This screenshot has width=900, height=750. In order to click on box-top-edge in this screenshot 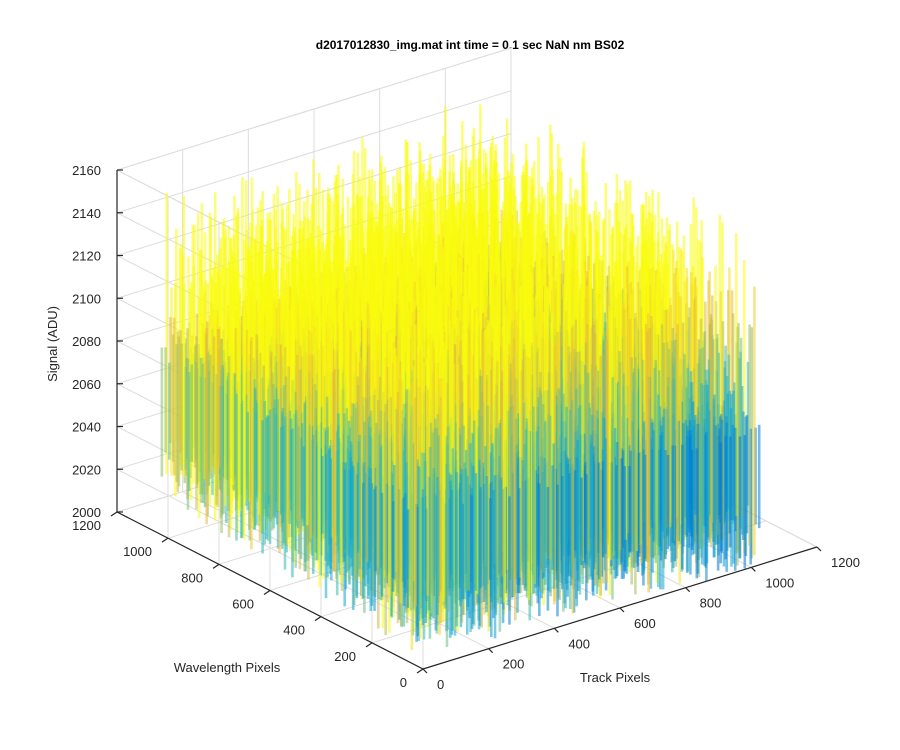, I will do `click(314, 109)`.